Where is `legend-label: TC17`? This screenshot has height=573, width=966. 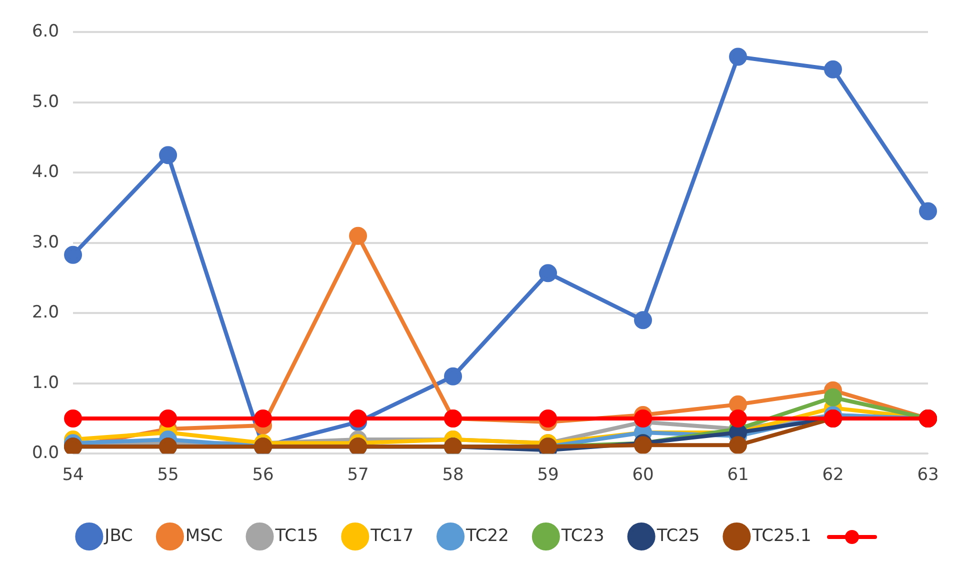
legend-label: TC17 is located at coordinates (392, 536).